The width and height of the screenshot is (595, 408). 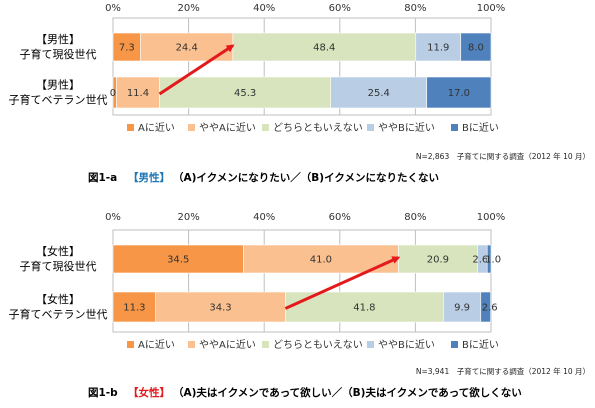 I want to click on caption-prefix: 図1-b, so click(x=103, y=393).